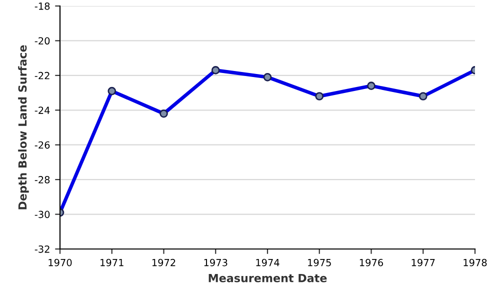  What do you see at coordinates (267, 278) in the screenshot?
I see `x-axis-title: Measurement Date` at bounding box center [267, 278].